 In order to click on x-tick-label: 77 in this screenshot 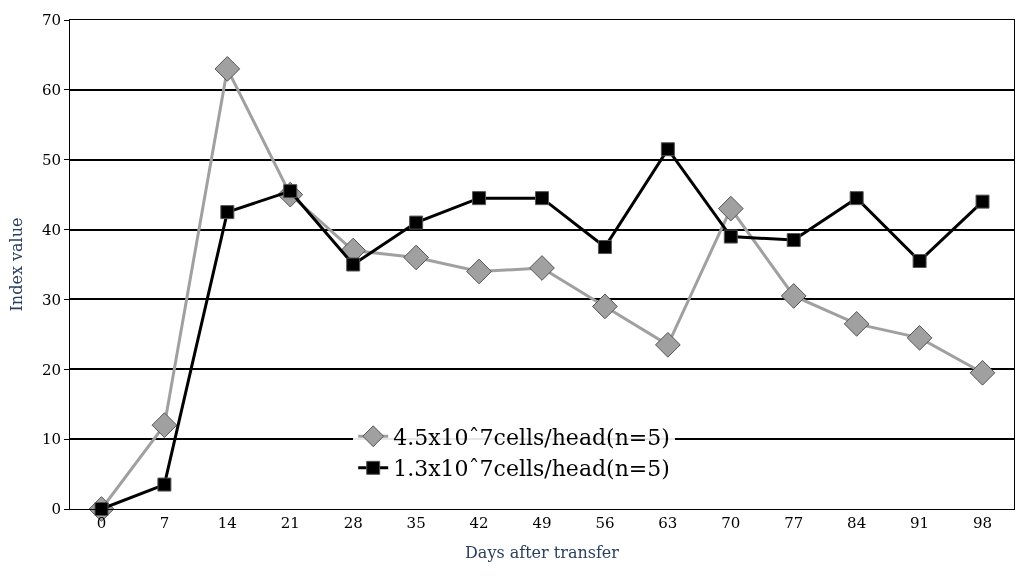, I will do `click(794, 523)`.